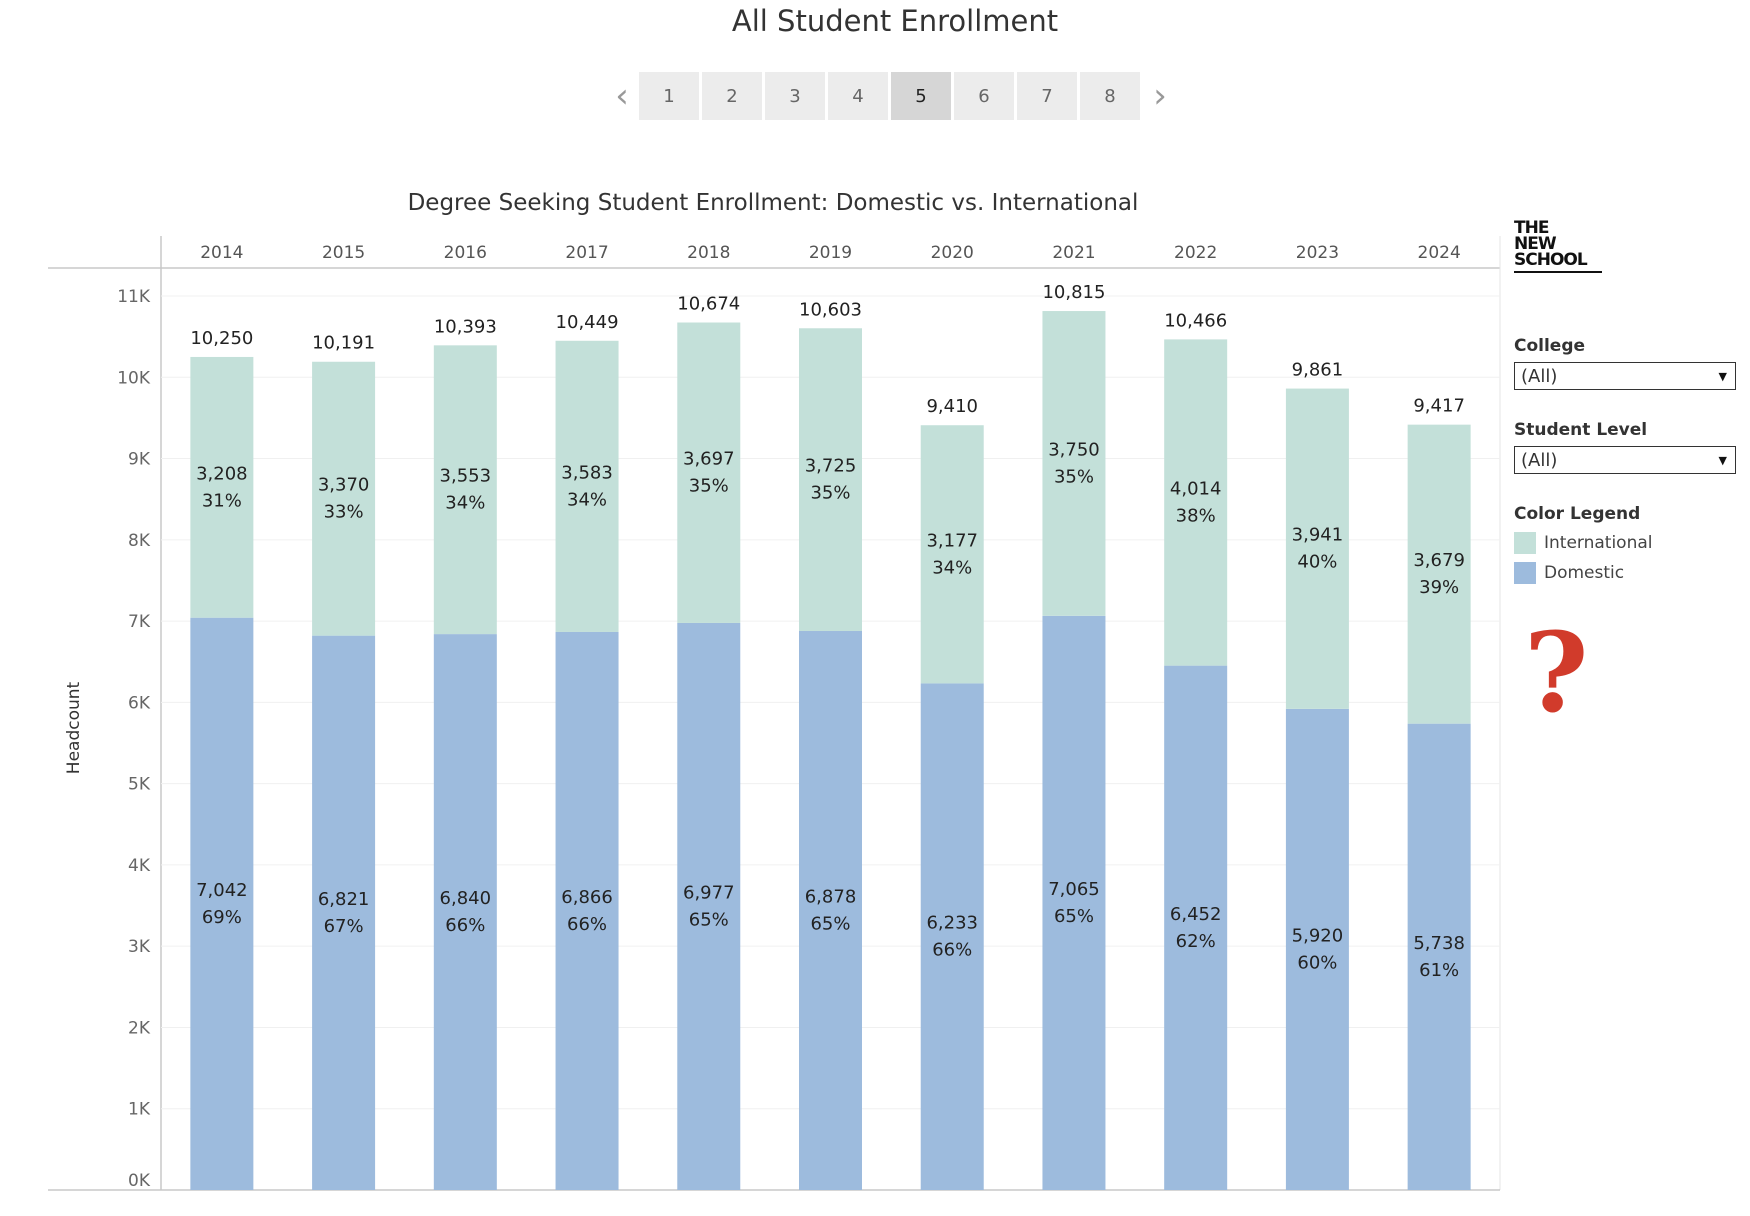 The height and width of the screenshot is (1216, 1750). Describe the element at coordinates (831, 897) in the screenshot. I see `data-label-domestic-value: 6,878` at that location.